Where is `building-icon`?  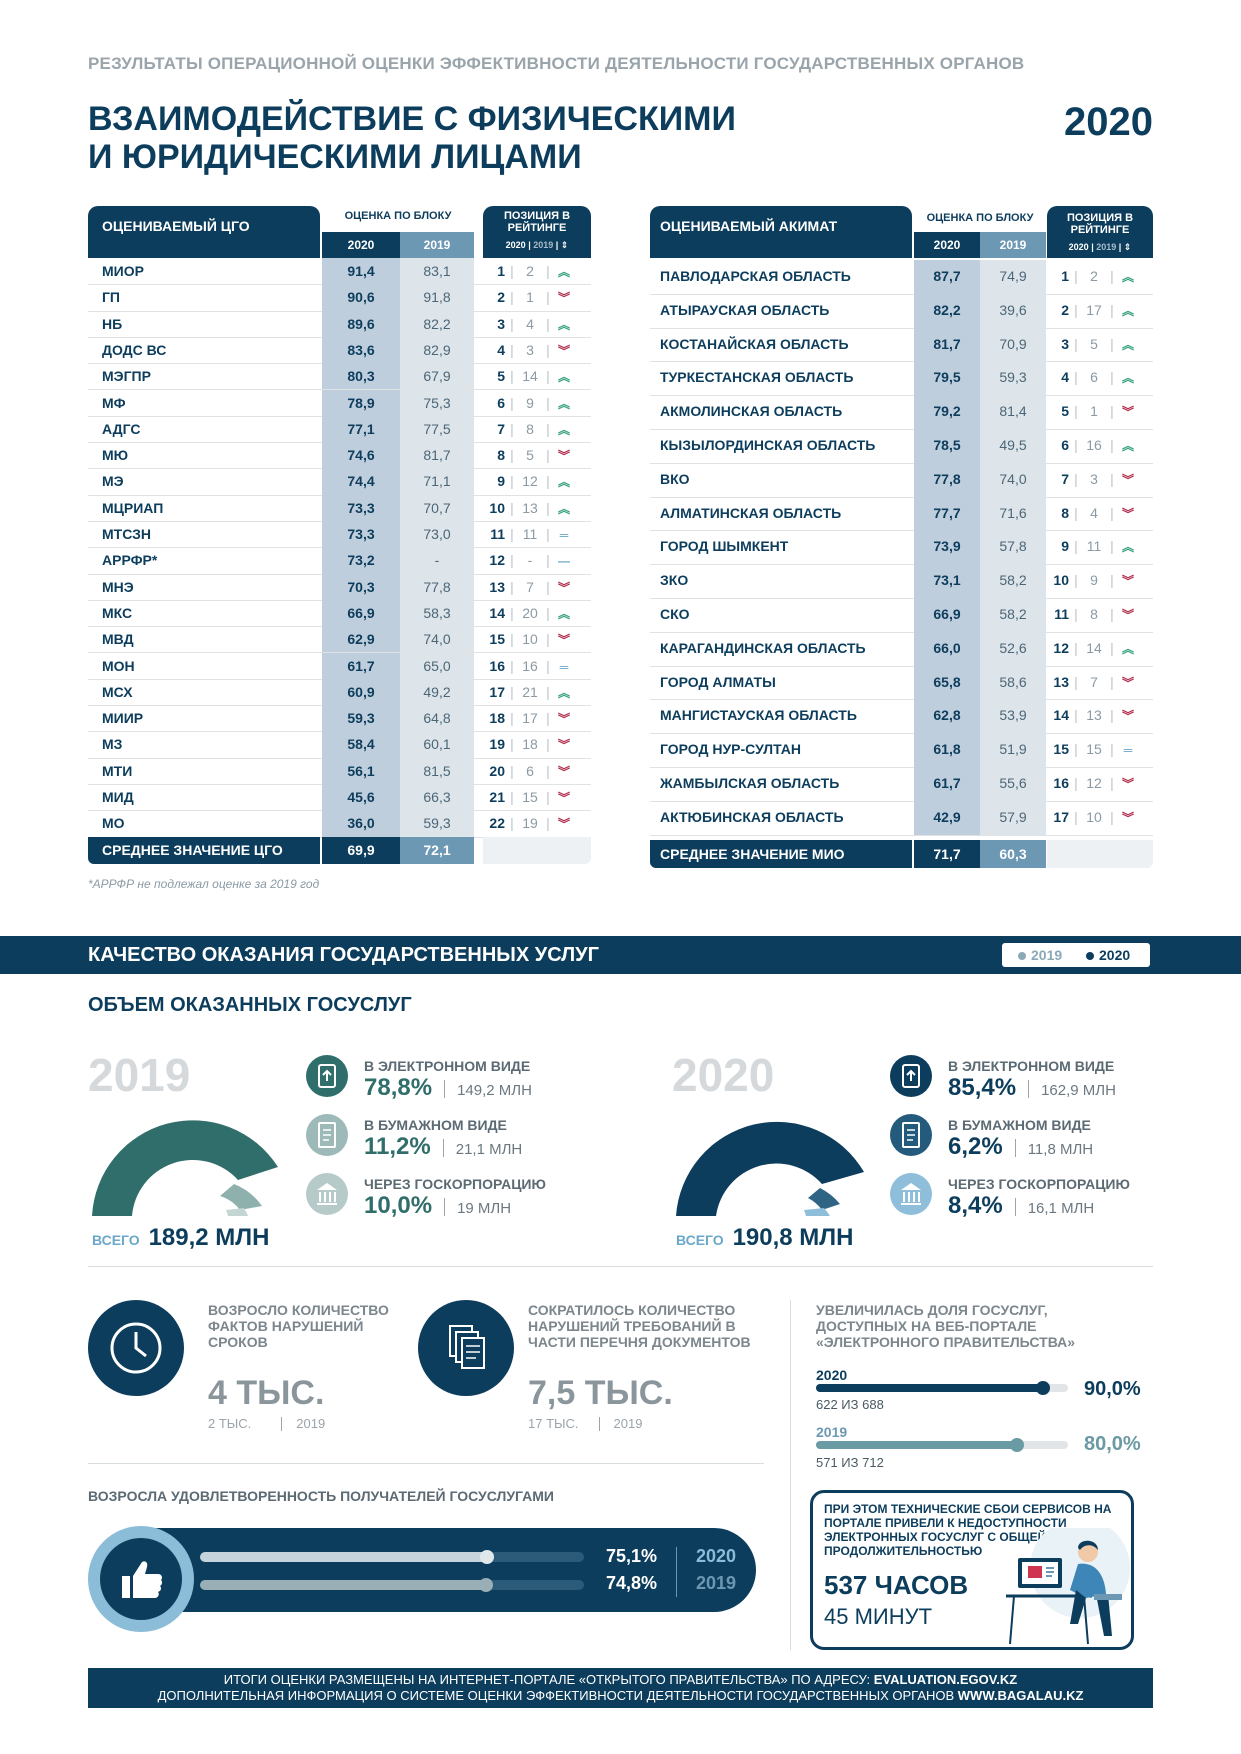
building-icon is located at coordinates (327, 1194).